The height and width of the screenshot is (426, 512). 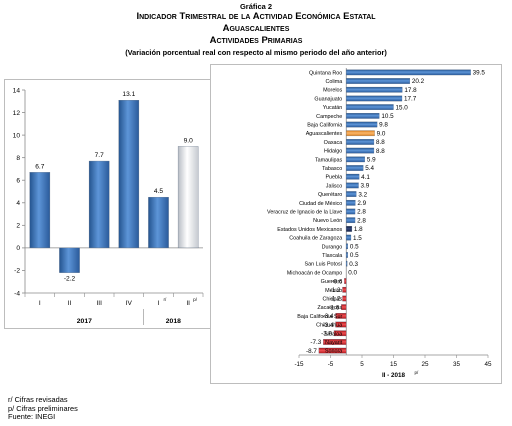 I want to click on year-group-label: 2017, so click(x=84, y=321).